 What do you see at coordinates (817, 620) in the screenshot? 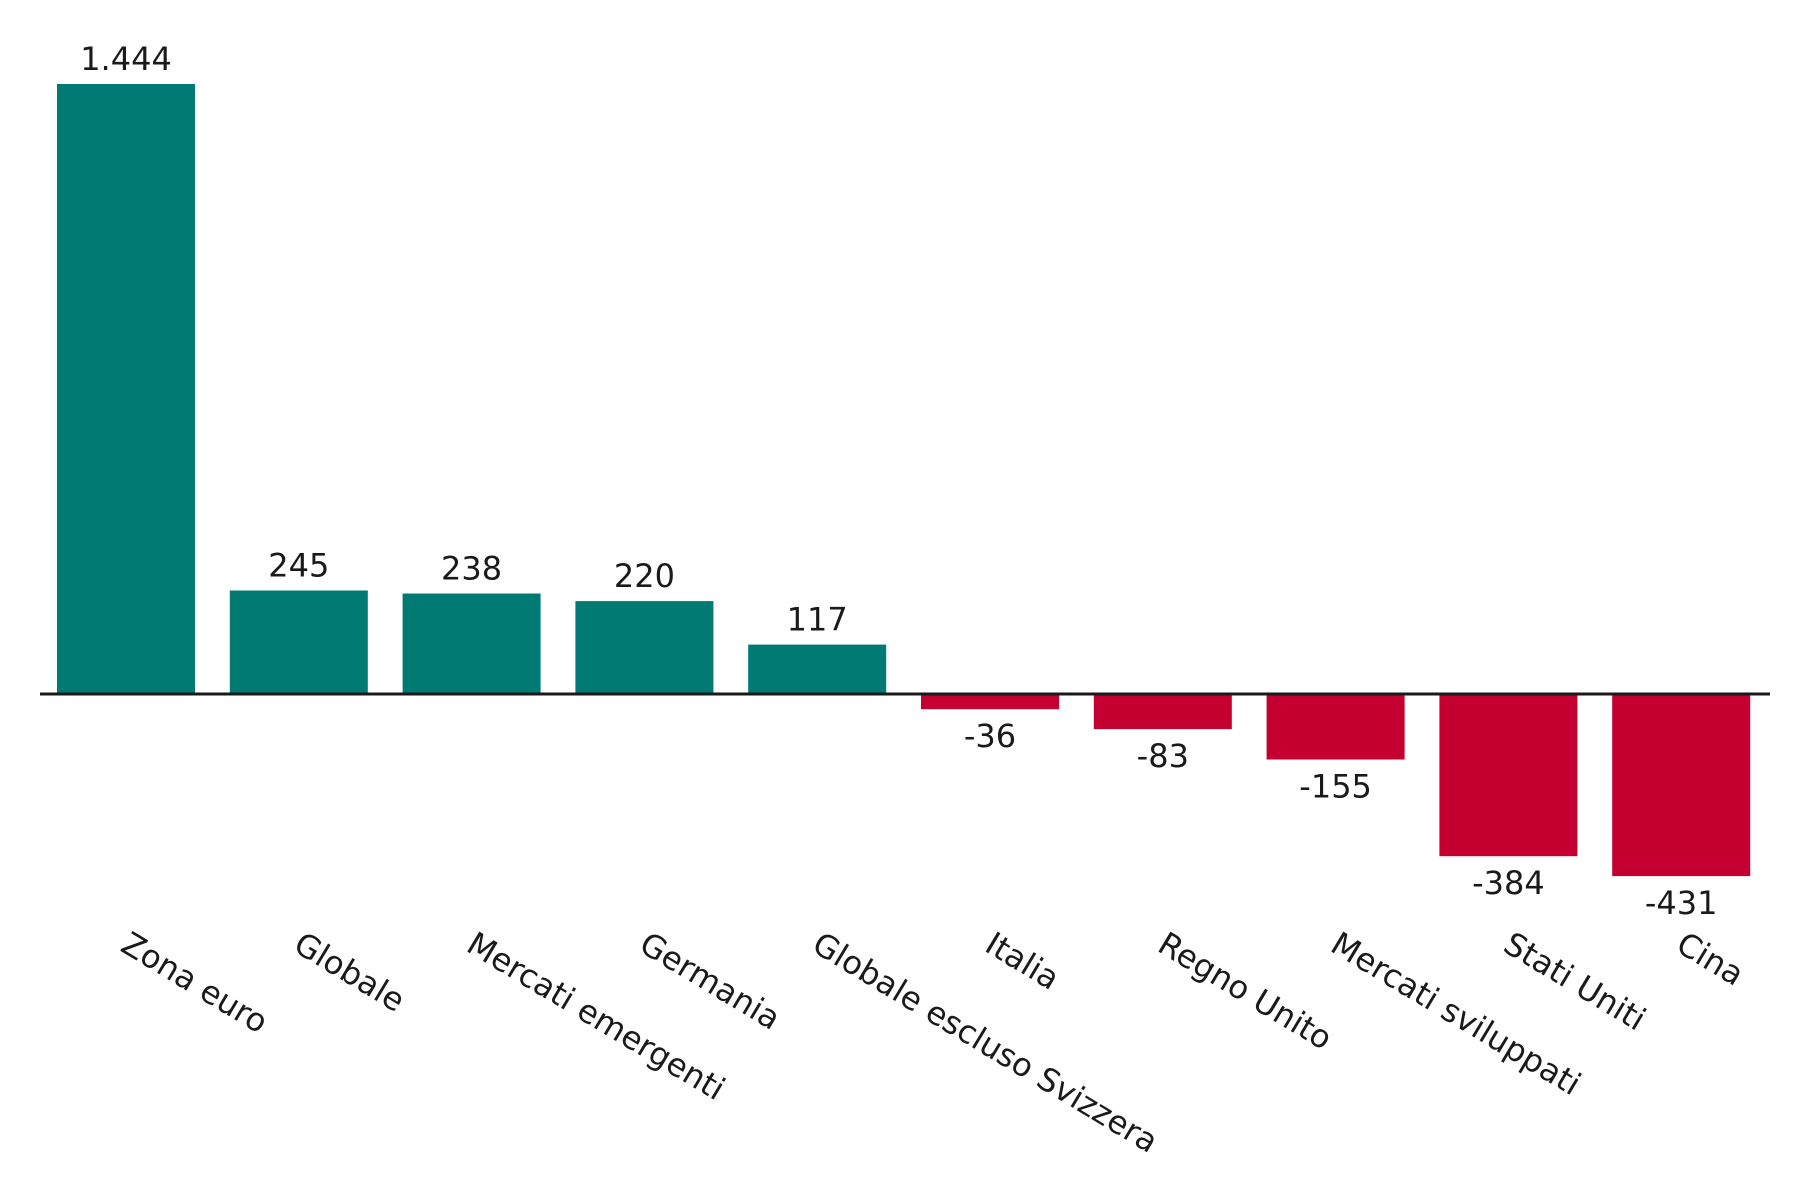
I see `value-label-globale-escluso-svizzera: 117` at bounding box center [817, 620].